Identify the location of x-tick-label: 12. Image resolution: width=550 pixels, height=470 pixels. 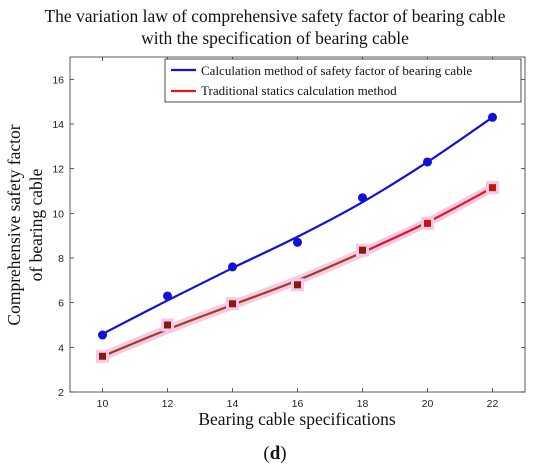
(168, 404).